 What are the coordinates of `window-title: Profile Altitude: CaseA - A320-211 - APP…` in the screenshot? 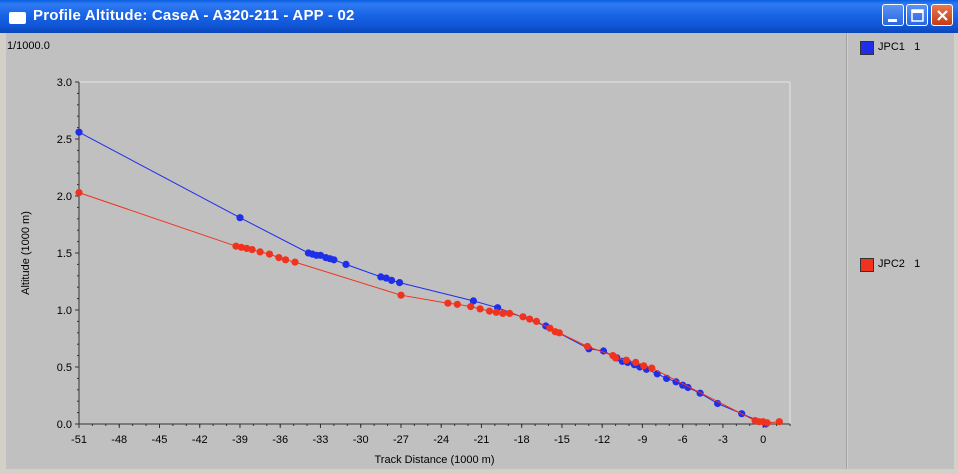 It's located at (194, 15).